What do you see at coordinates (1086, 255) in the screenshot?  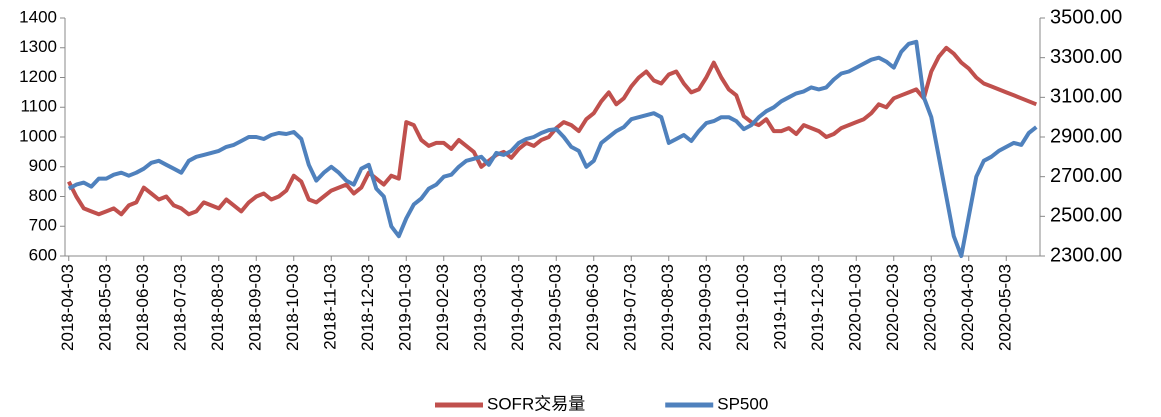 I see `y2-tick-label: 2300.00` at bounding box center [1086, 255].